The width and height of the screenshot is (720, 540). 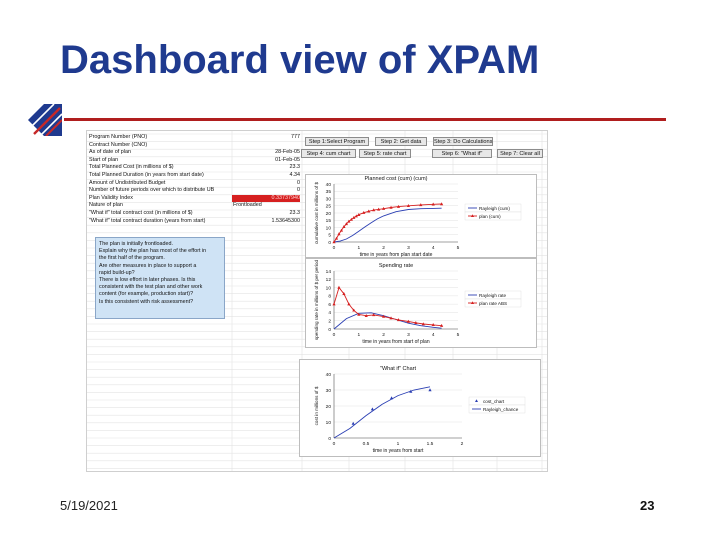 What do you see at coordinates (328, 153) in the screenshot?
I see `cum-chart-button: Step 4: cum chart` at bounding box center [328, 153].